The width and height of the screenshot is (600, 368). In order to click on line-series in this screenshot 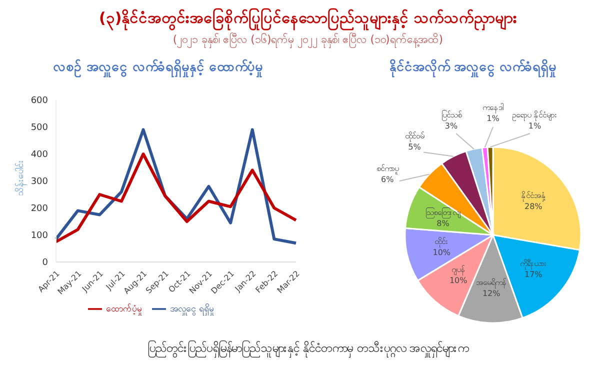, I will do `click(176, 198)`.